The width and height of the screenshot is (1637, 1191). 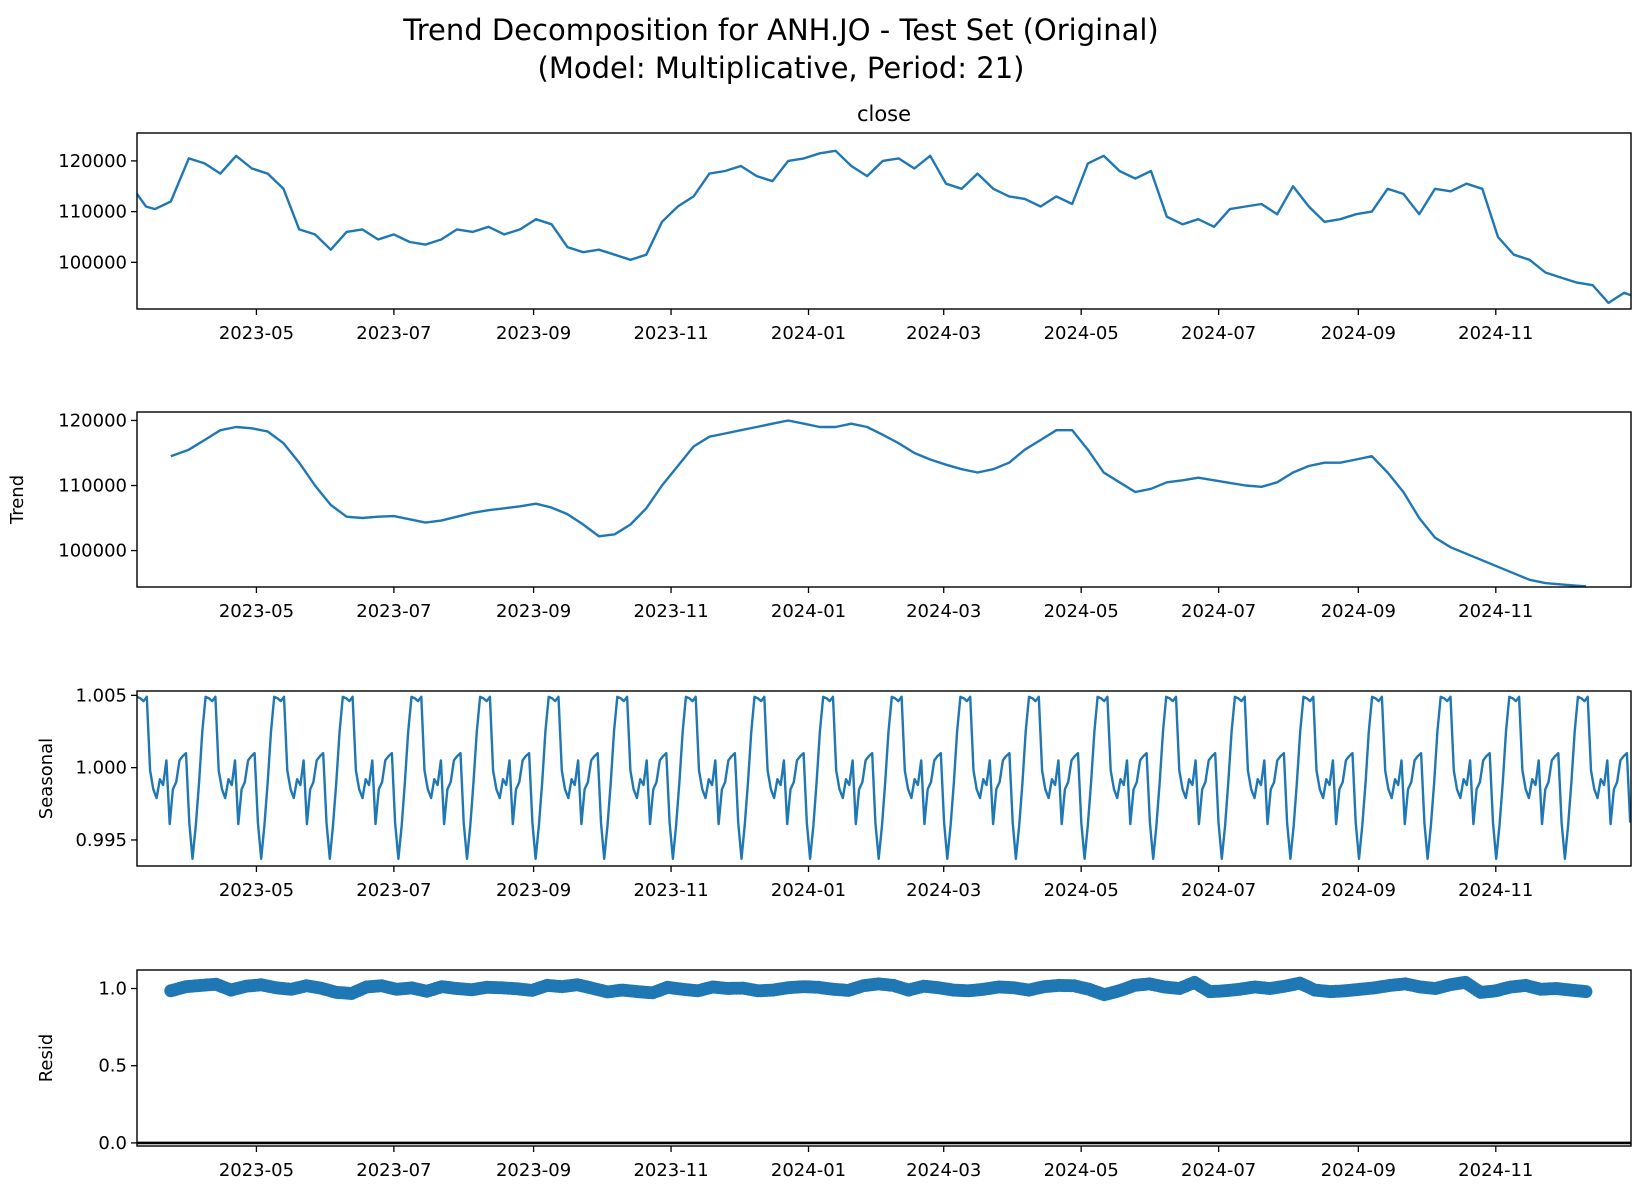 I want to click on y-tick-label: 1.0, so click(x=112, y=989).